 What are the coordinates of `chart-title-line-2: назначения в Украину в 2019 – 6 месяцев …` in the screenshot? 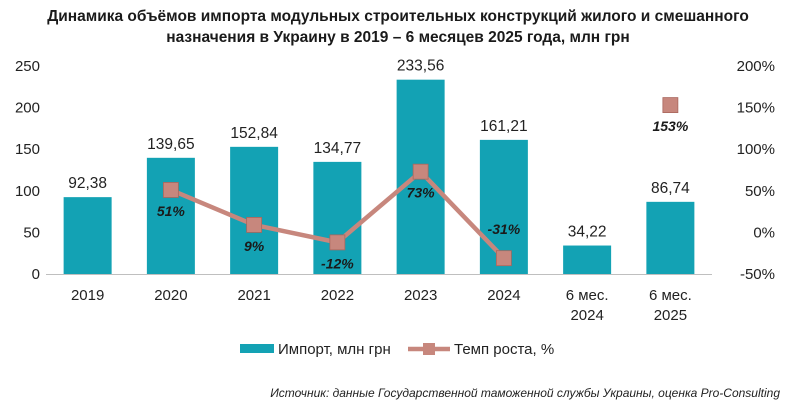 It's located at (398, 37).